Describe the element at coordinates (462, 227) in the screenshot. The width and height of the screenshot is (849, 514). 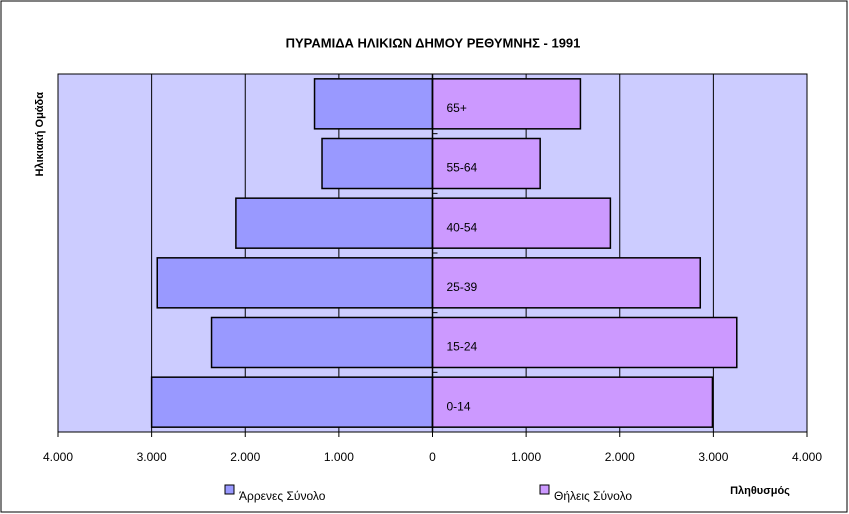
I see `category-label: 40-54` at that location.